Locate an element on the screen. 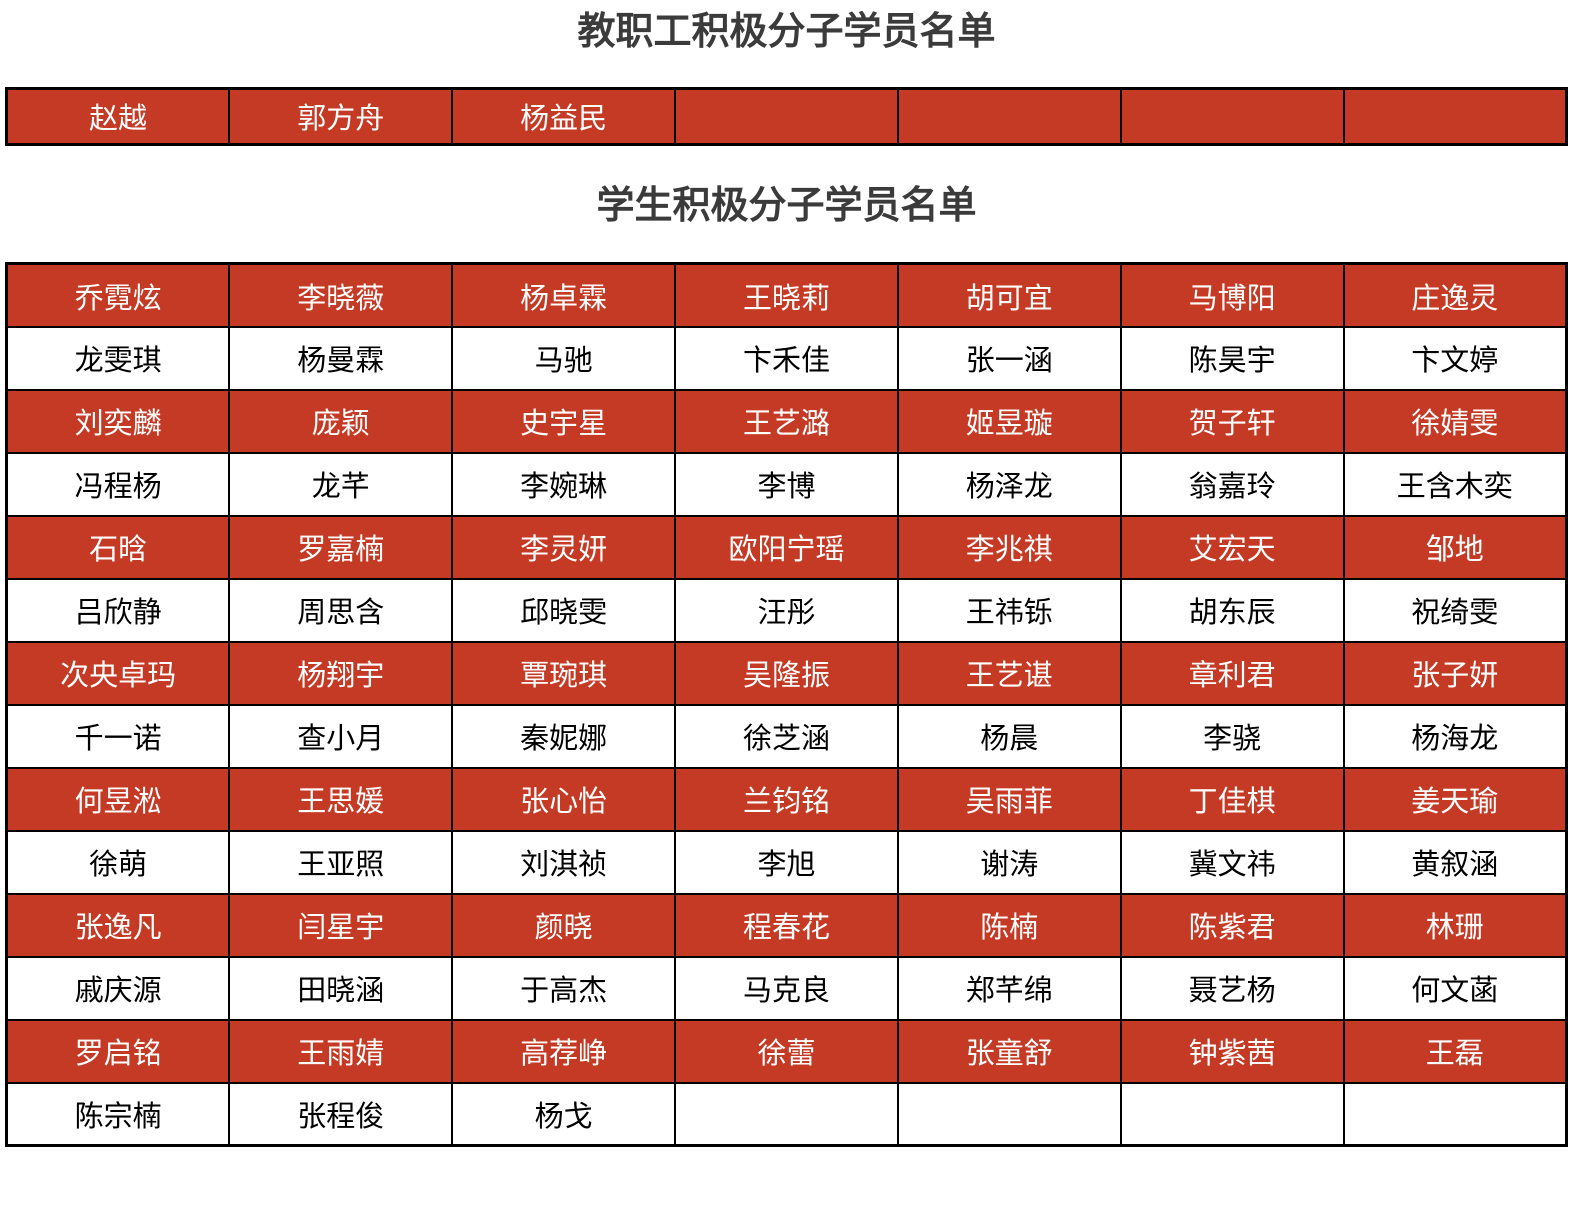 The height and width of the screenshot is (1220, 1573). student-name-cell: 刘奕麟 is located at coordinates (118, 421).